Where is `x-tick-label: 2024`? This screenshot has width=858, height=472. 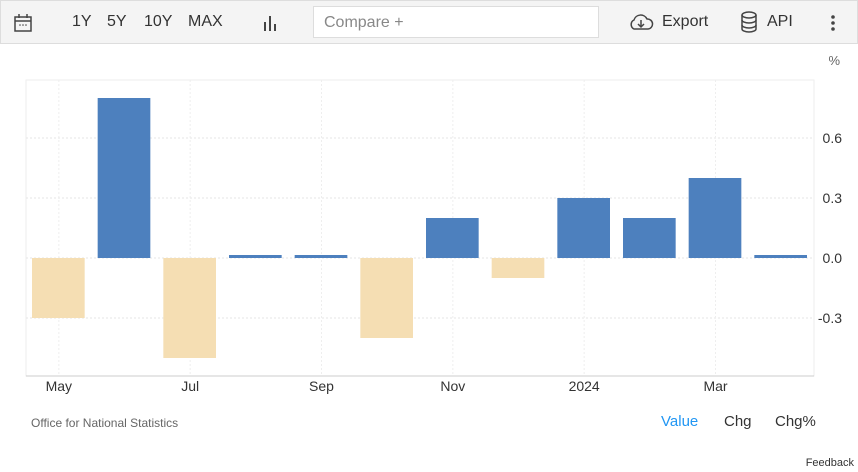
x-tick-label: 2024 is located at coordinates (584, 386).